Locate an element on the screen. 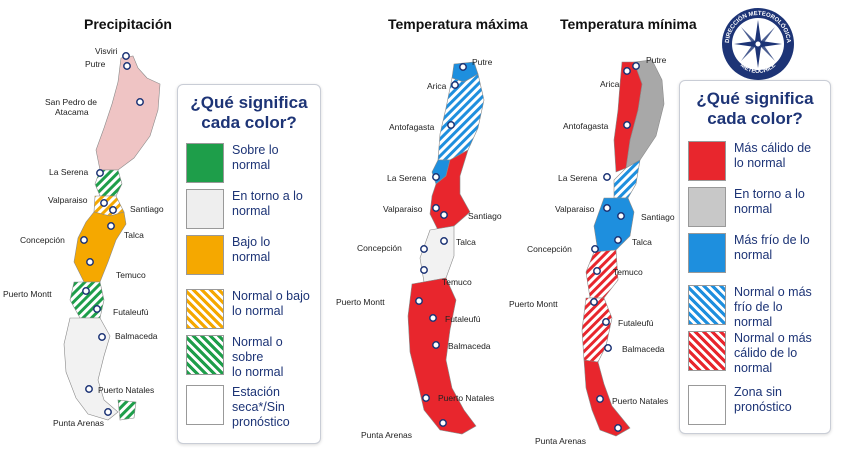 This screenshot has height=468, width=854. tmin-zone-central-blue is located at coordinates (614, 225).